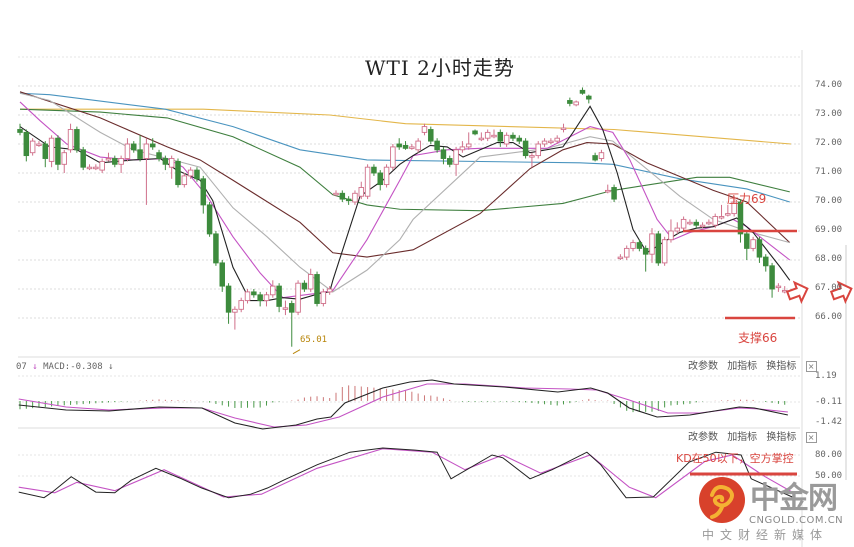 The width and height of the screenshot is (854, 547). What do you see at coordinates (797, 292) in the screenshot?
I see `arrow-right-icon` at bounding box center [797, 292].